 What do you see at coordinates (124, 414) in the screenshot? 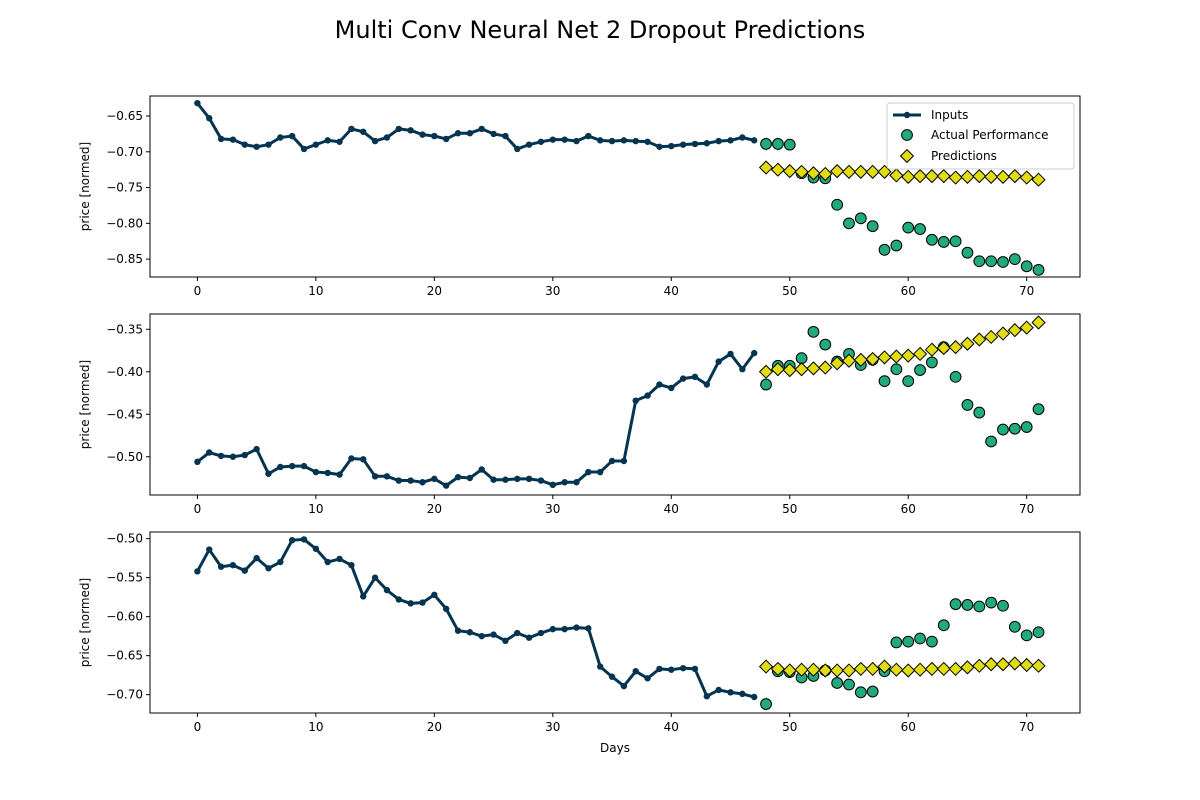
I see `y-tick-label: −0.45` at bounding box center [124, 414].